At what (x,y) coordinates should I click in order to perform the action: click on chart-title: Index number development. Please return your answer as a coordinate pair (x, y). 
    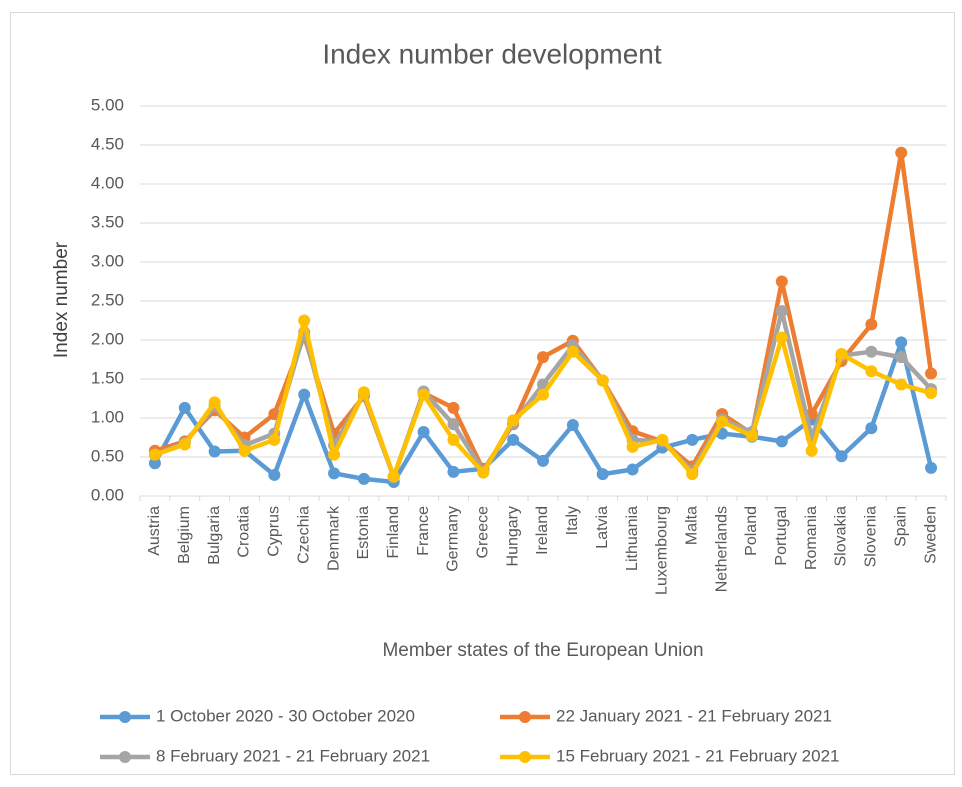
    Looking at the image, I should click on (492, 53).